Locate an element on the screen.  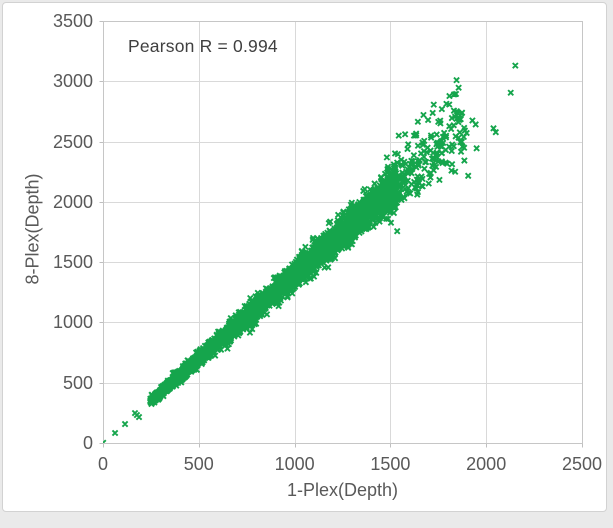
y-tick-label: 1000 is located at coordinates (72, 322).